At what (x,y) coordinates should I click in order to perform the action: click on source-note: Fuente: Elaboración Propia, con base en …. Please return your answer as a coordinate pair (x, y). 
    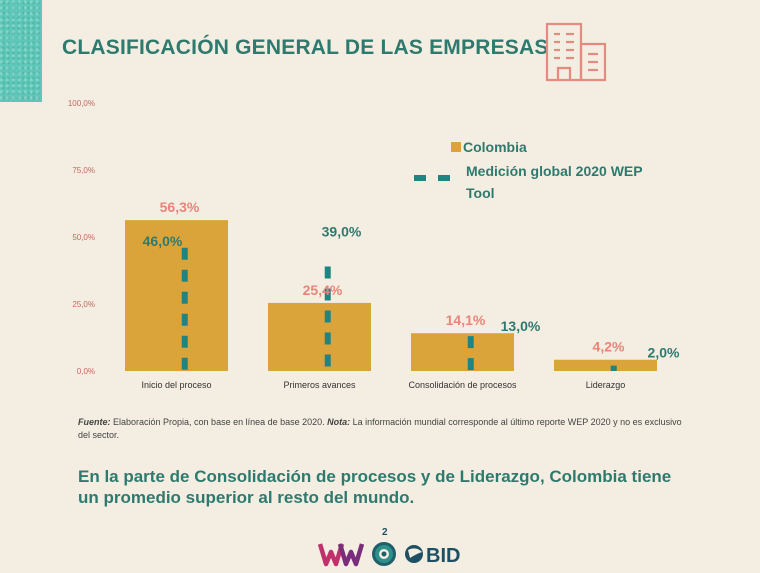
    Looking at the image, I should click on (383, 429).